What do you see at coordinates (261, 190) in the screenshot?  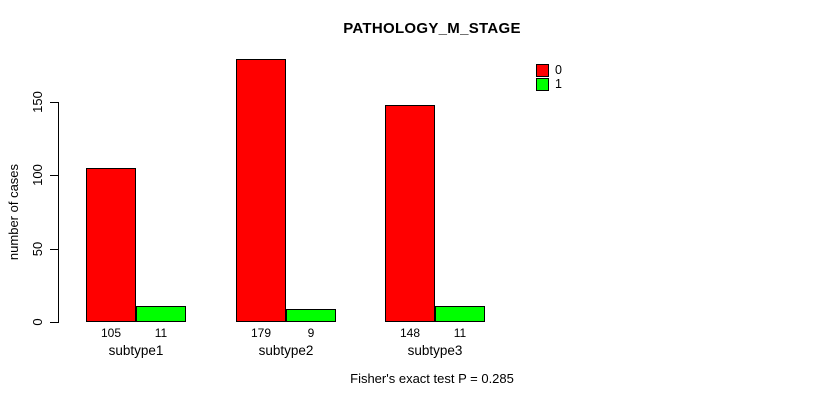 I see `bar-series0-subtype2` at bounding box center [261, 190].